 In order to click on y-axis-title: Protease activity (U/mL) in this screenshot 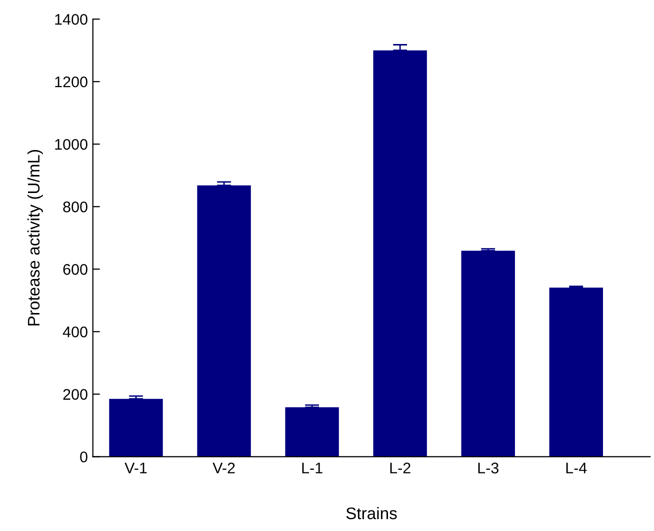, I will do `click(35, 238)`.